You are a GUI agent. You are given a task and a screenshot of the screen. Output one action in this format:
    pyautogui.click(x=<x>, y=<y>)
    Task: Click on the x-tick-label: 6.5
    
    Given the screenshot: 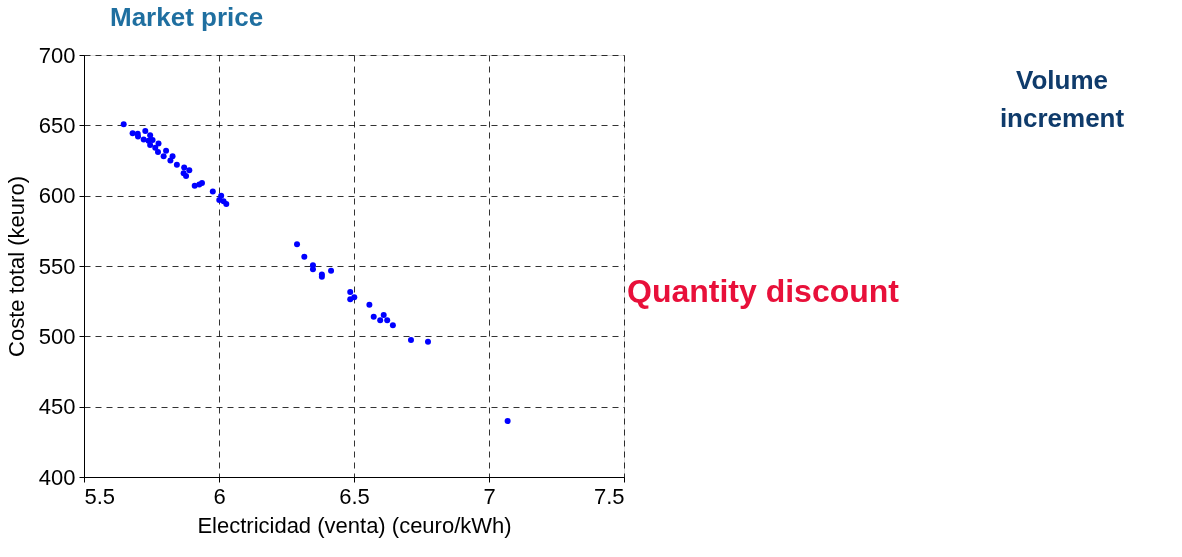 What is the action you would take?
    pyautogui.click(x=354, y=496)
    